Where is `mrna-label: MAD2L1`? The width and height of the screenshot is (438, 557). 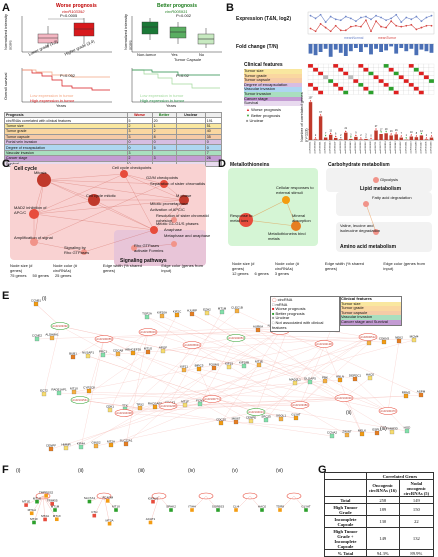
mrna-label: MAD2L1 is located at coordinates (295, 379).